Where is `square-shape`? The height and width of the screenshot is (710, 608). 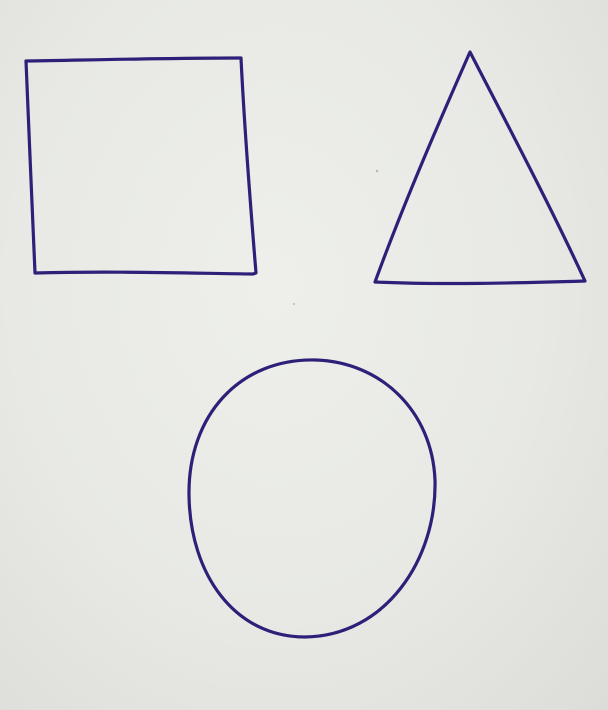
square-shape is located at coordinates (141, 166).